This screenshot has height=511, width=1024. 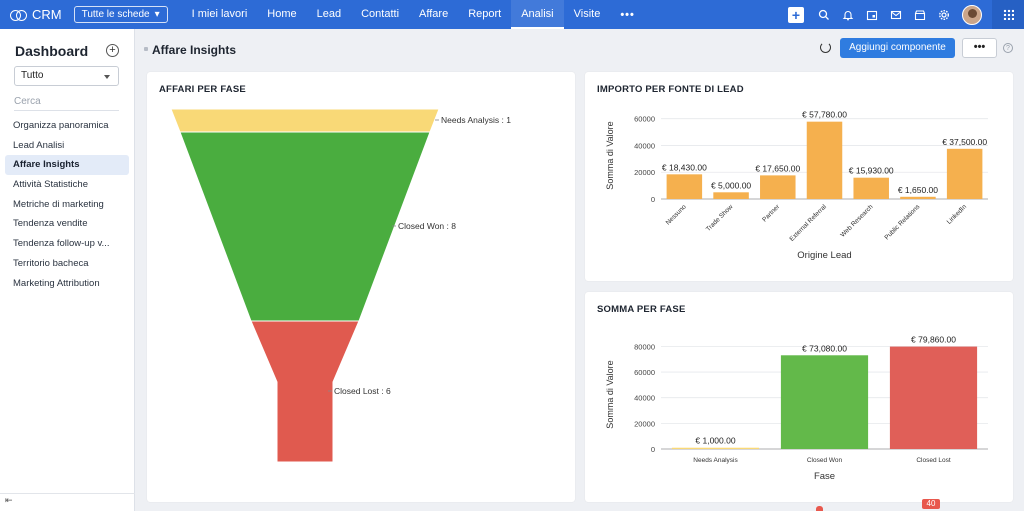 What do you see at coordinates (957, 214) in the screenshot?
I see `x-tick-label: LinkedIn` at bounding box center [957, 214].